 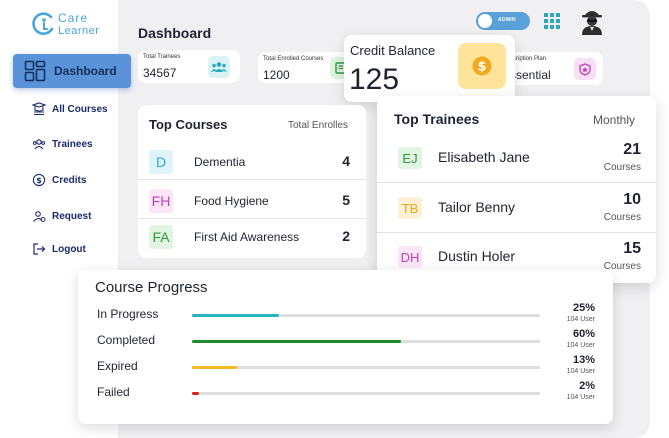 What do you see at coordinates (79, 31) in the screenshot?
I see `brand-line2: Learner` at bounding box center [79, 31].